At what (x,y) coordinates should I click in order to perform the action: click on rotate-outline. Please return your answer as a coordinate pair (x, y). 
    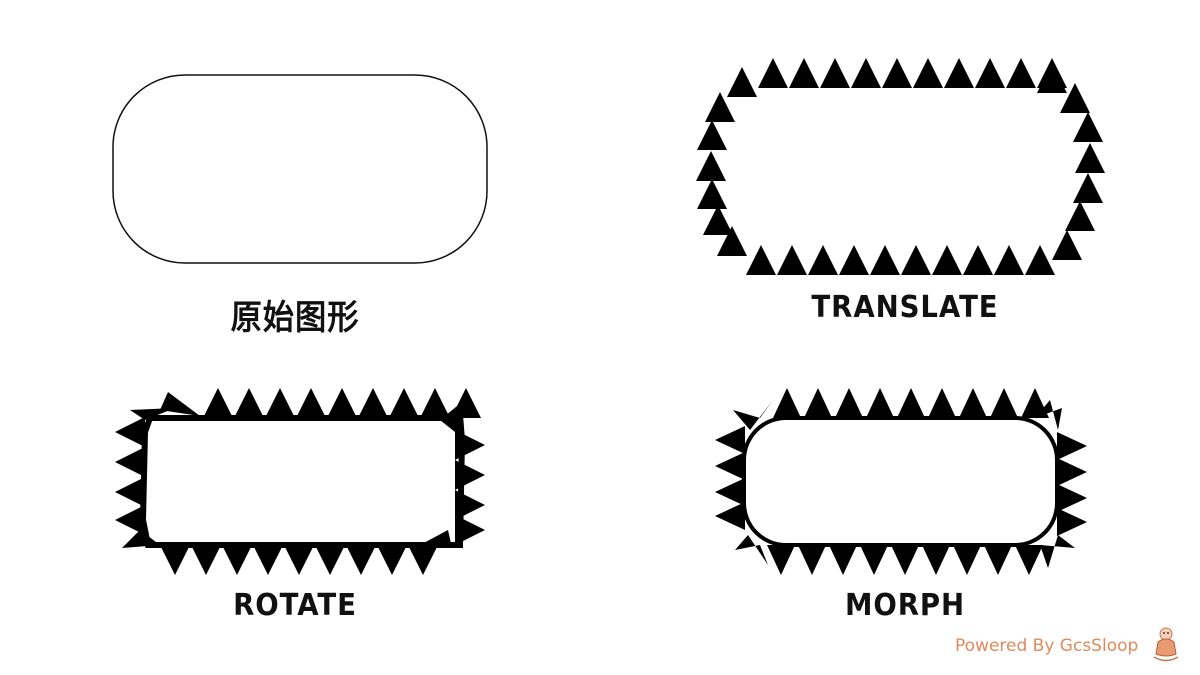
    Looking at the image, I should click on (302, 481).